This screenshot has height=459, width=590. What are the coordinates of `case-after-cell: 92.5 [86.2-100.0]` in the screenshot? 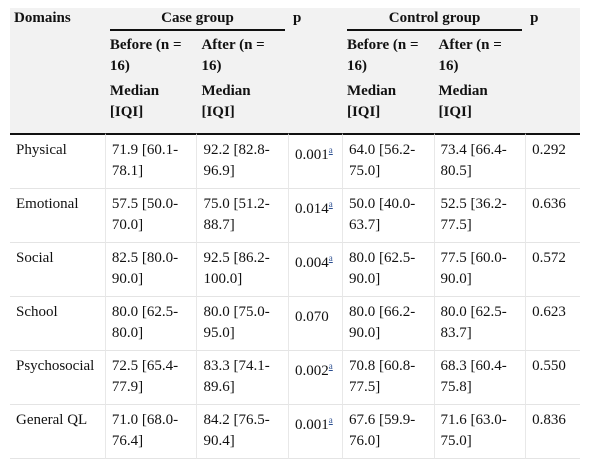 It's located at (243, 270).